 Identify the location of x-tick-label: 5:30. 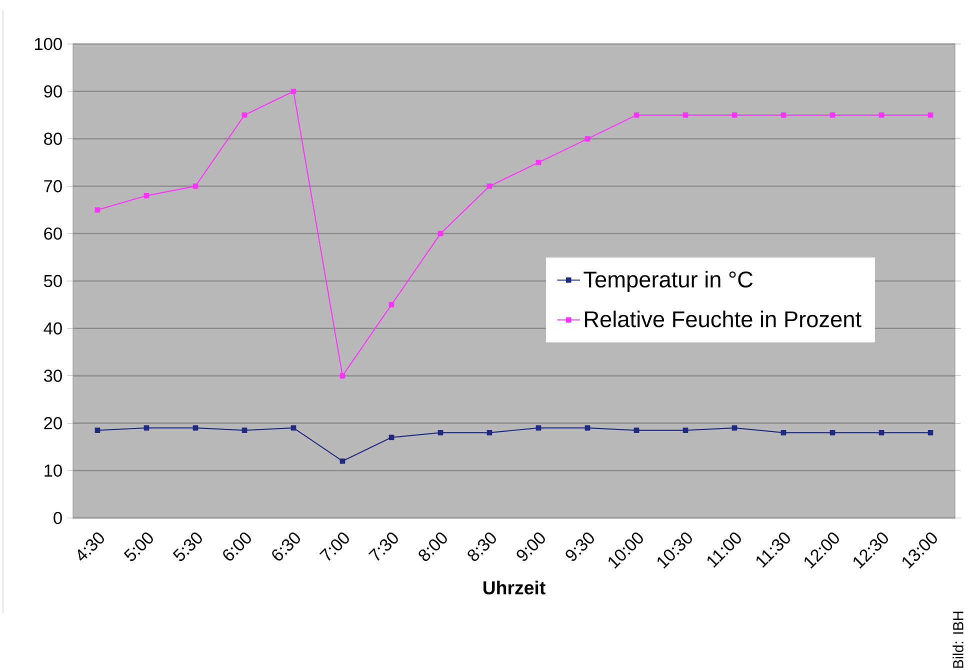
(187, 546).